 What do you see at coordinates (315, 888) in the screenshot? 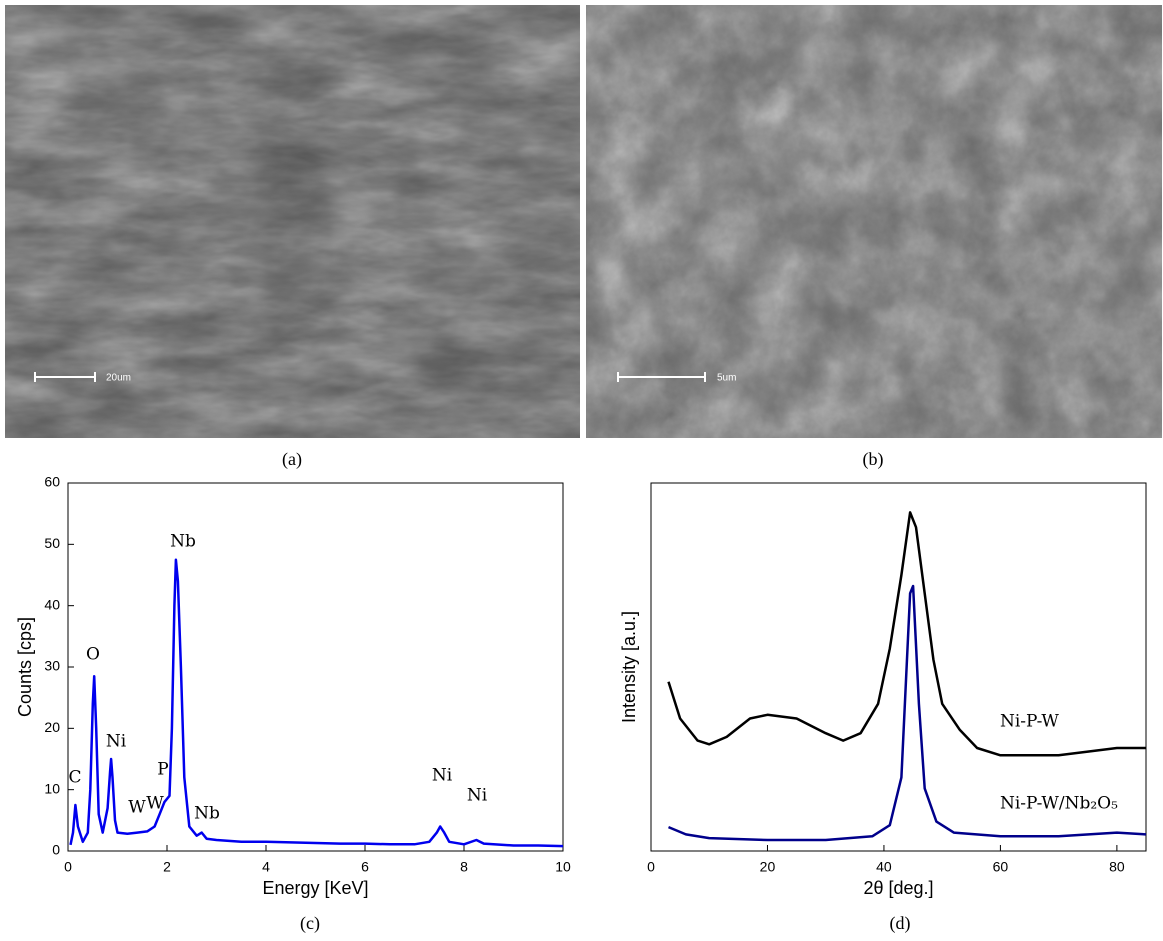
I see `x-axis-label: Energy [KeV]` at bounding box center [315, 888].